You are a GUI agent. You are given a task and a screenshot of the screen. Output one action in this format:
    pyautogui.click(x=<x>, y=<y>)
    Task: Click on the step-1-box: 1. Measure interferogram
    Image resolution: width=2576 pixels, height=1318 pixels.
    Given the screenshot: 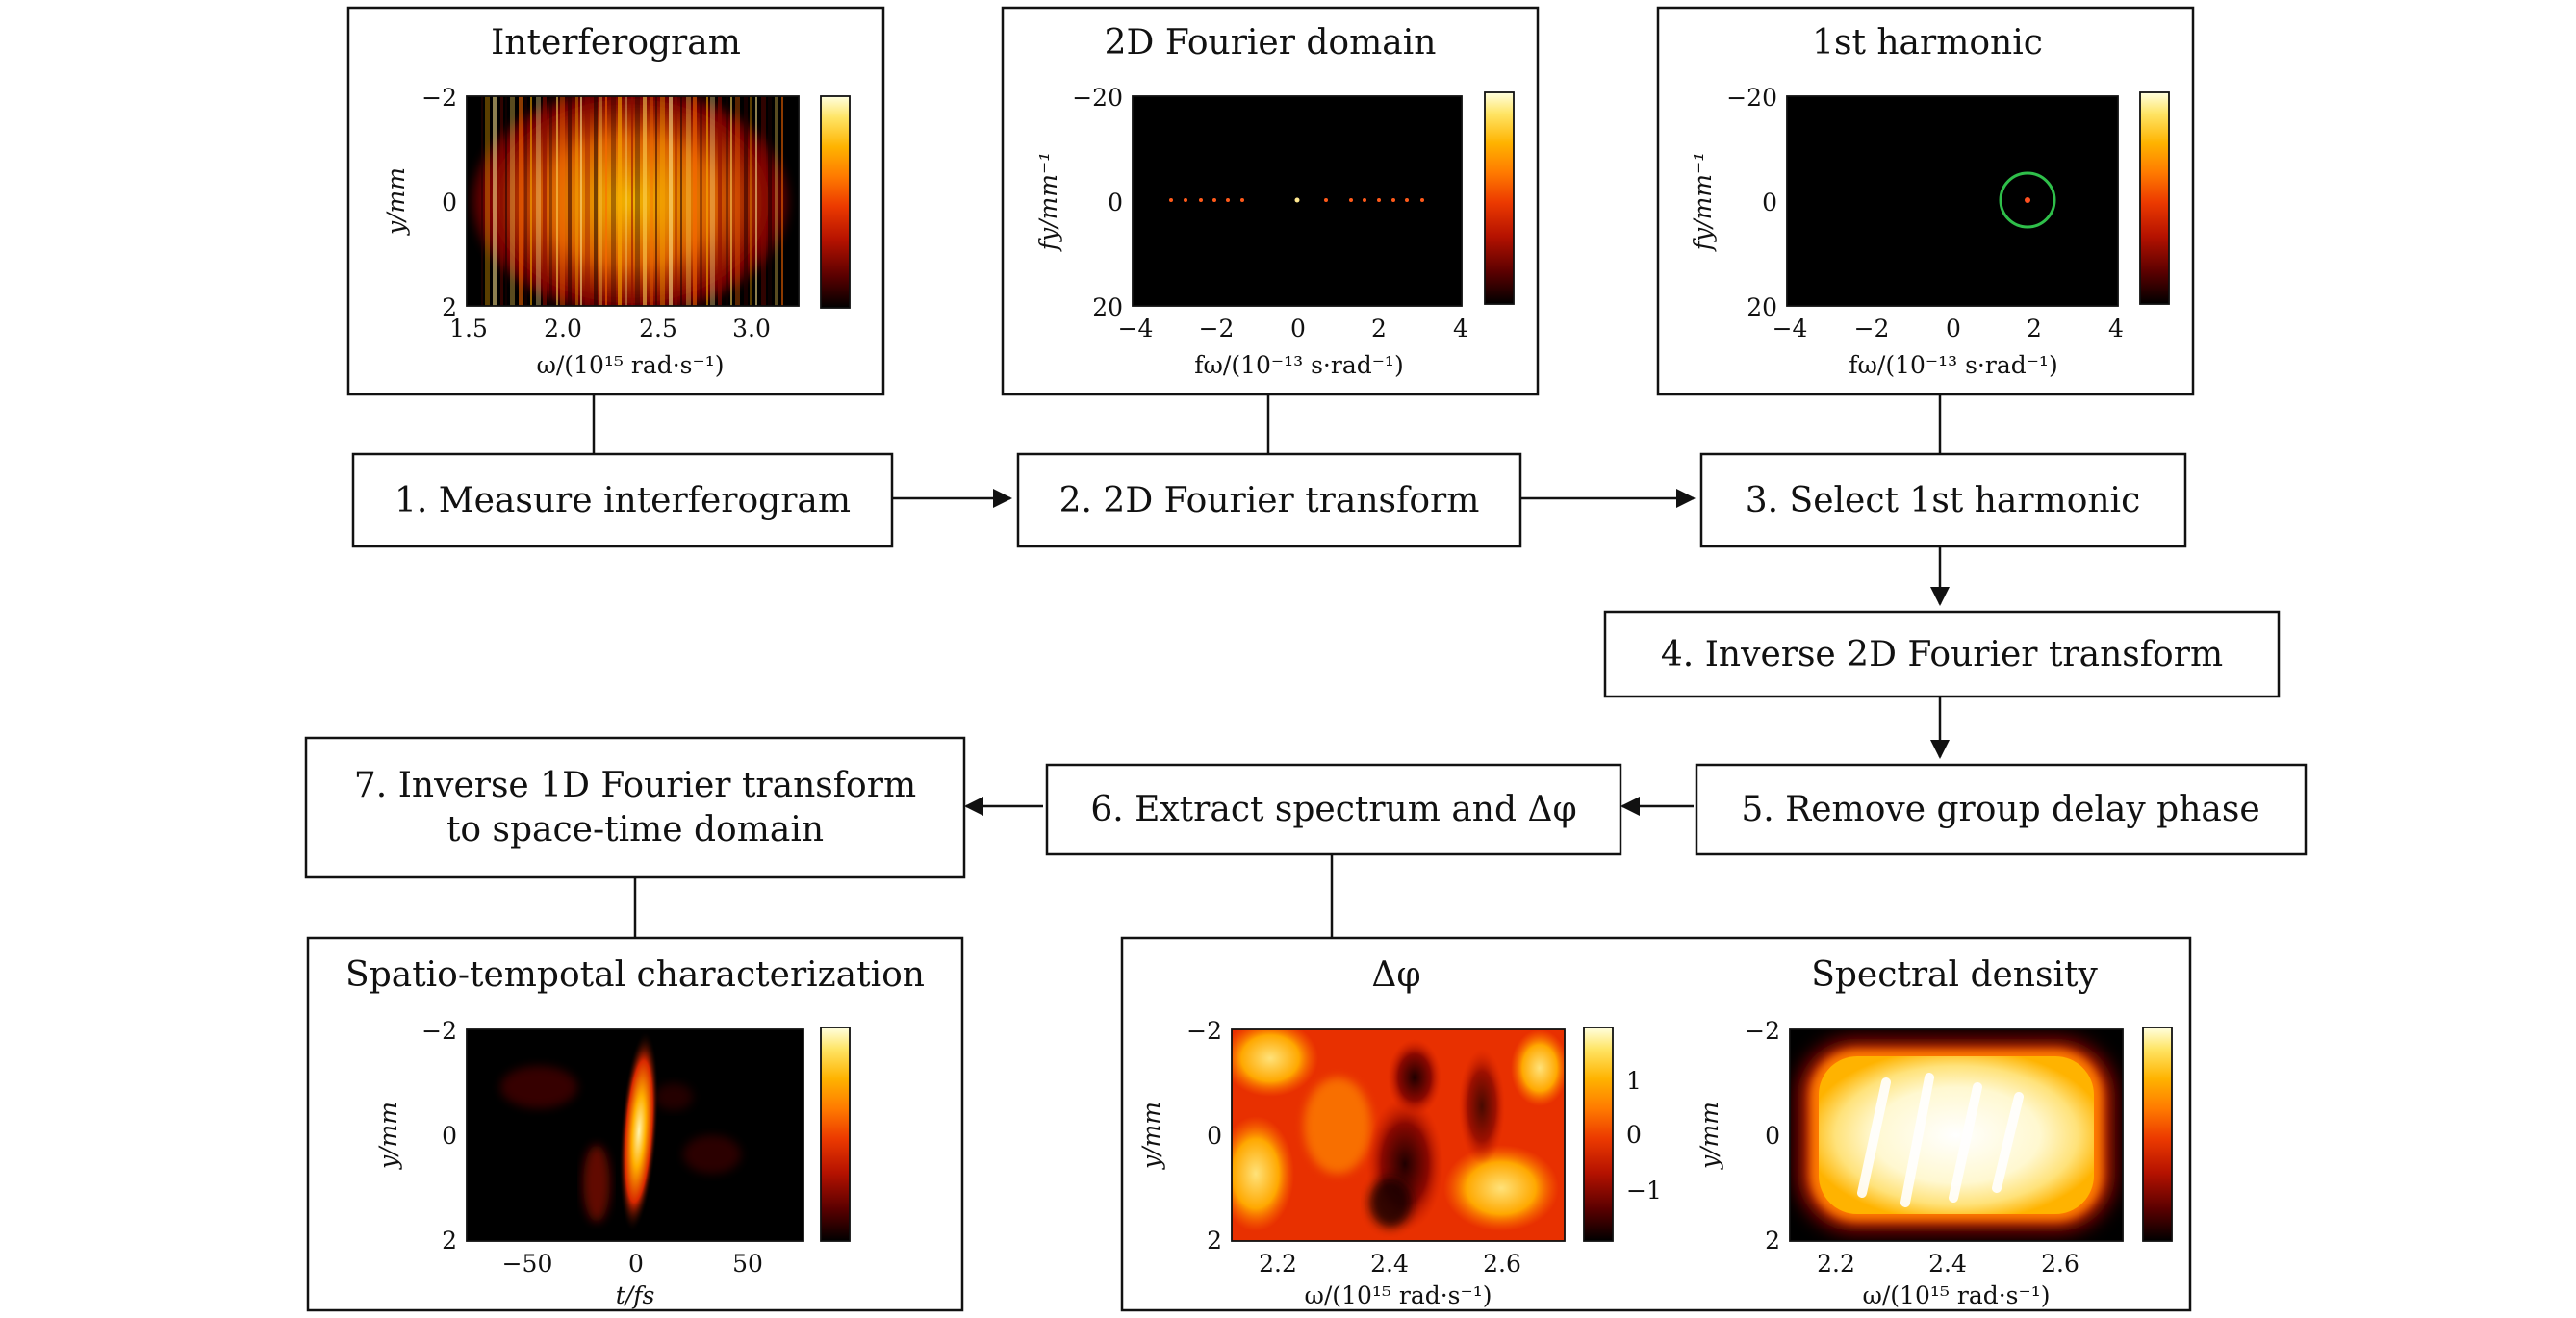 What is the action you would take?
    pyautogui.click(x=622, y=500)
    